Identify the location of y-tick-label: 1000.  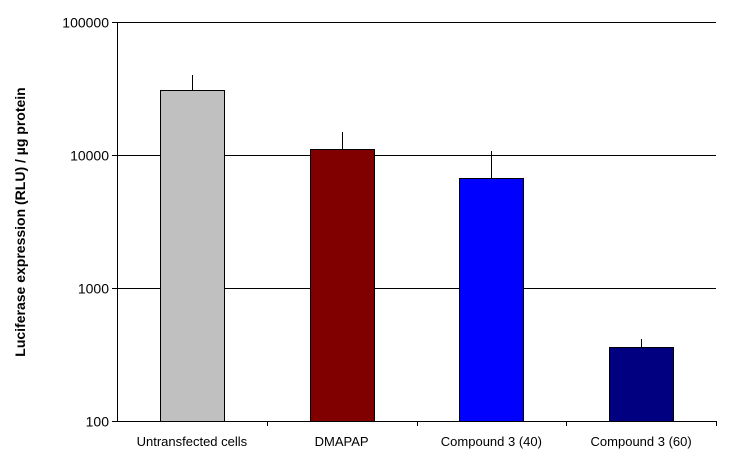
(93, 289).